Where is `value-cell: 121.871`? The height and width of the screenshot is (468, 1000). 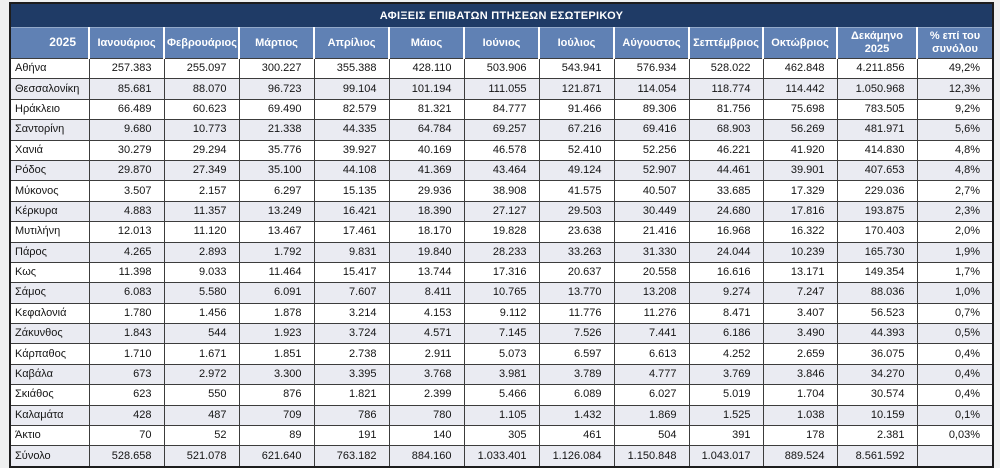
value-cell: 121.871 is located at coordinates (576, 89).